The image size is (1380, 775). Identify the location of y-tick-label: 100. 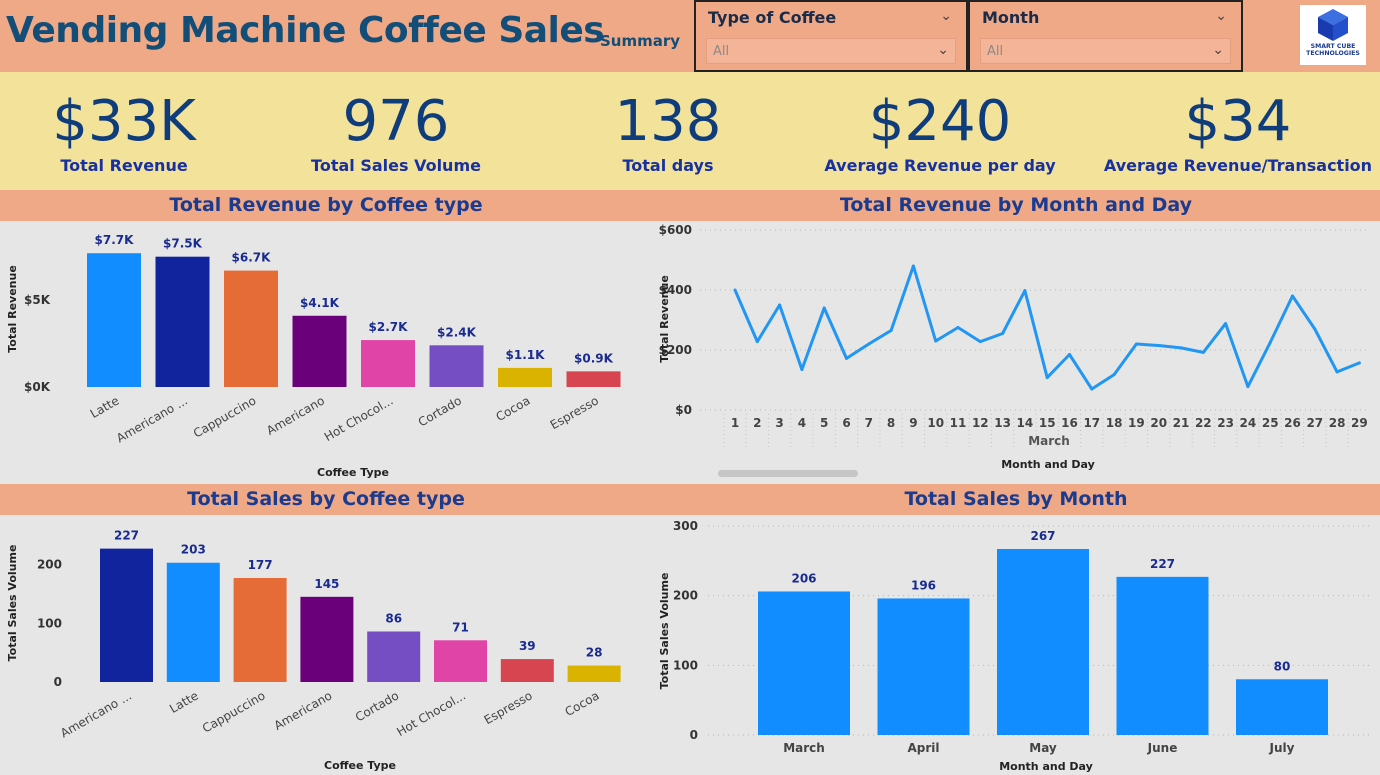
(685, 665).